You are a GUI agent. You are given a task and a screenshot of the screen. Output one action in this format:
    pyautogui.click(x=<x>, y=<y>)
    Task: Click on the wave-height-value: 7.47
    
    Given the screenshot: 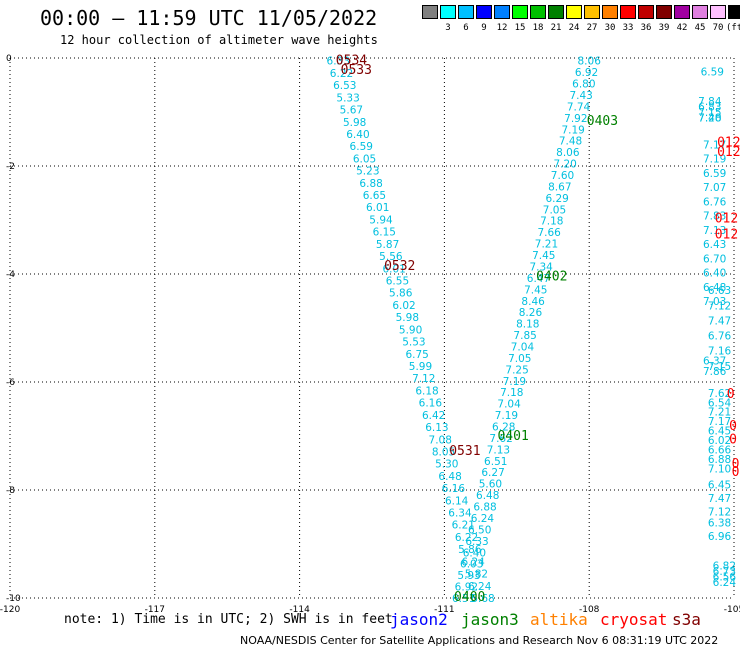 What is the action you would take?
    pyautogui.click(x=719, y=321)
    